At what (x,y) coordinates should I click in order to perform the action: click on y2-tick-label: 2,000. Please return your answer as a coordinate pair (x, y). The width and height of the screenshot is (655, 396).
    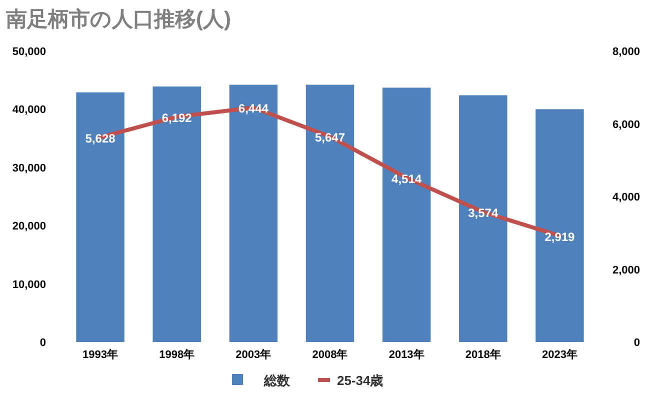
    Looking at the image, I should click on (626, 270).